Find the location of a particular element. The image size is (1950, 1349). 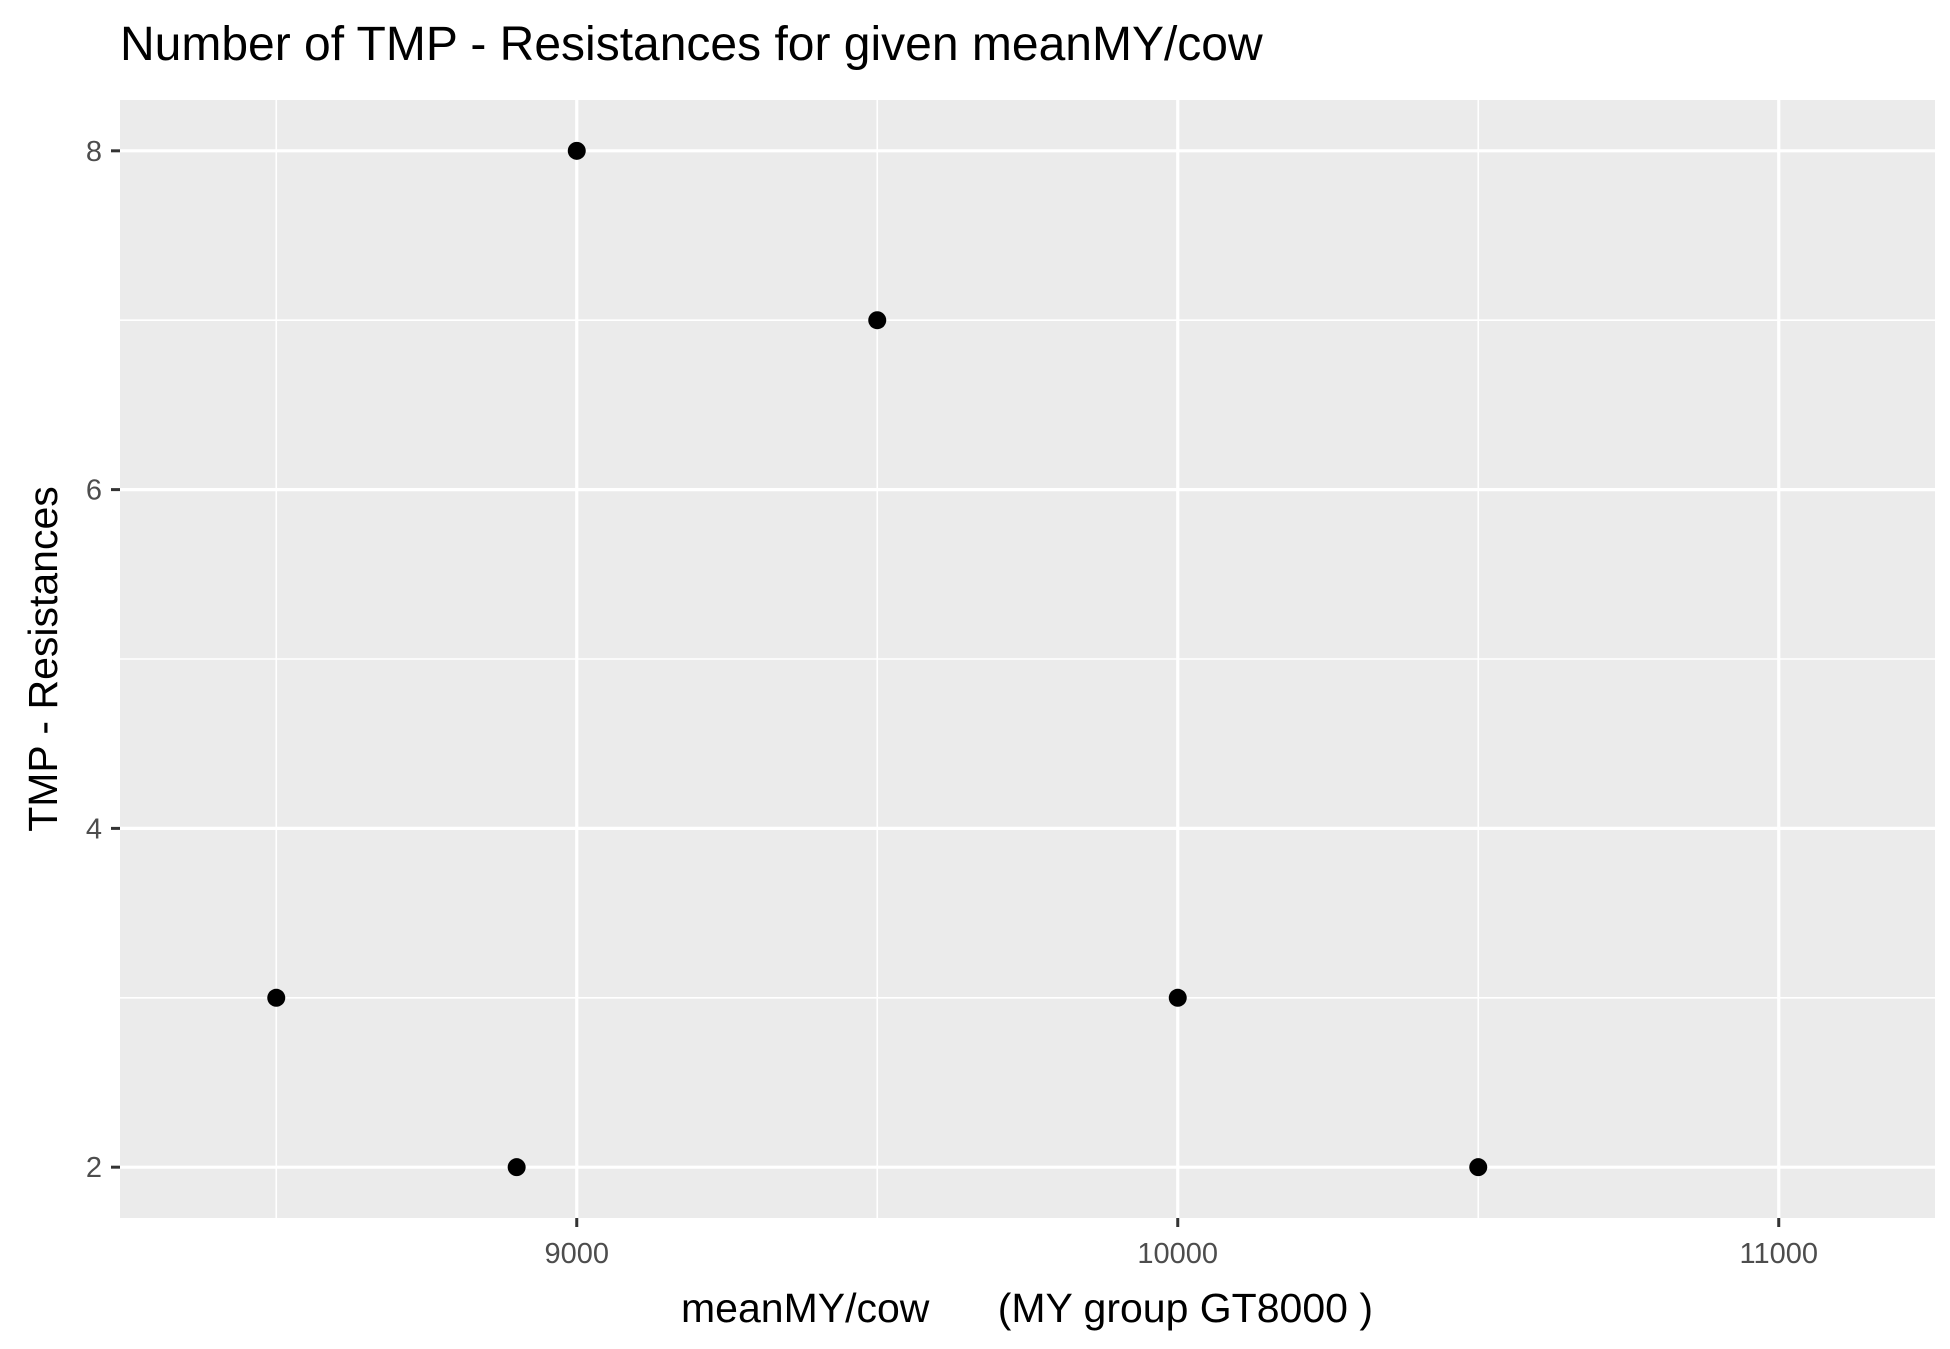

y-tick-label: 2 is located at coordinates (94, 1168).